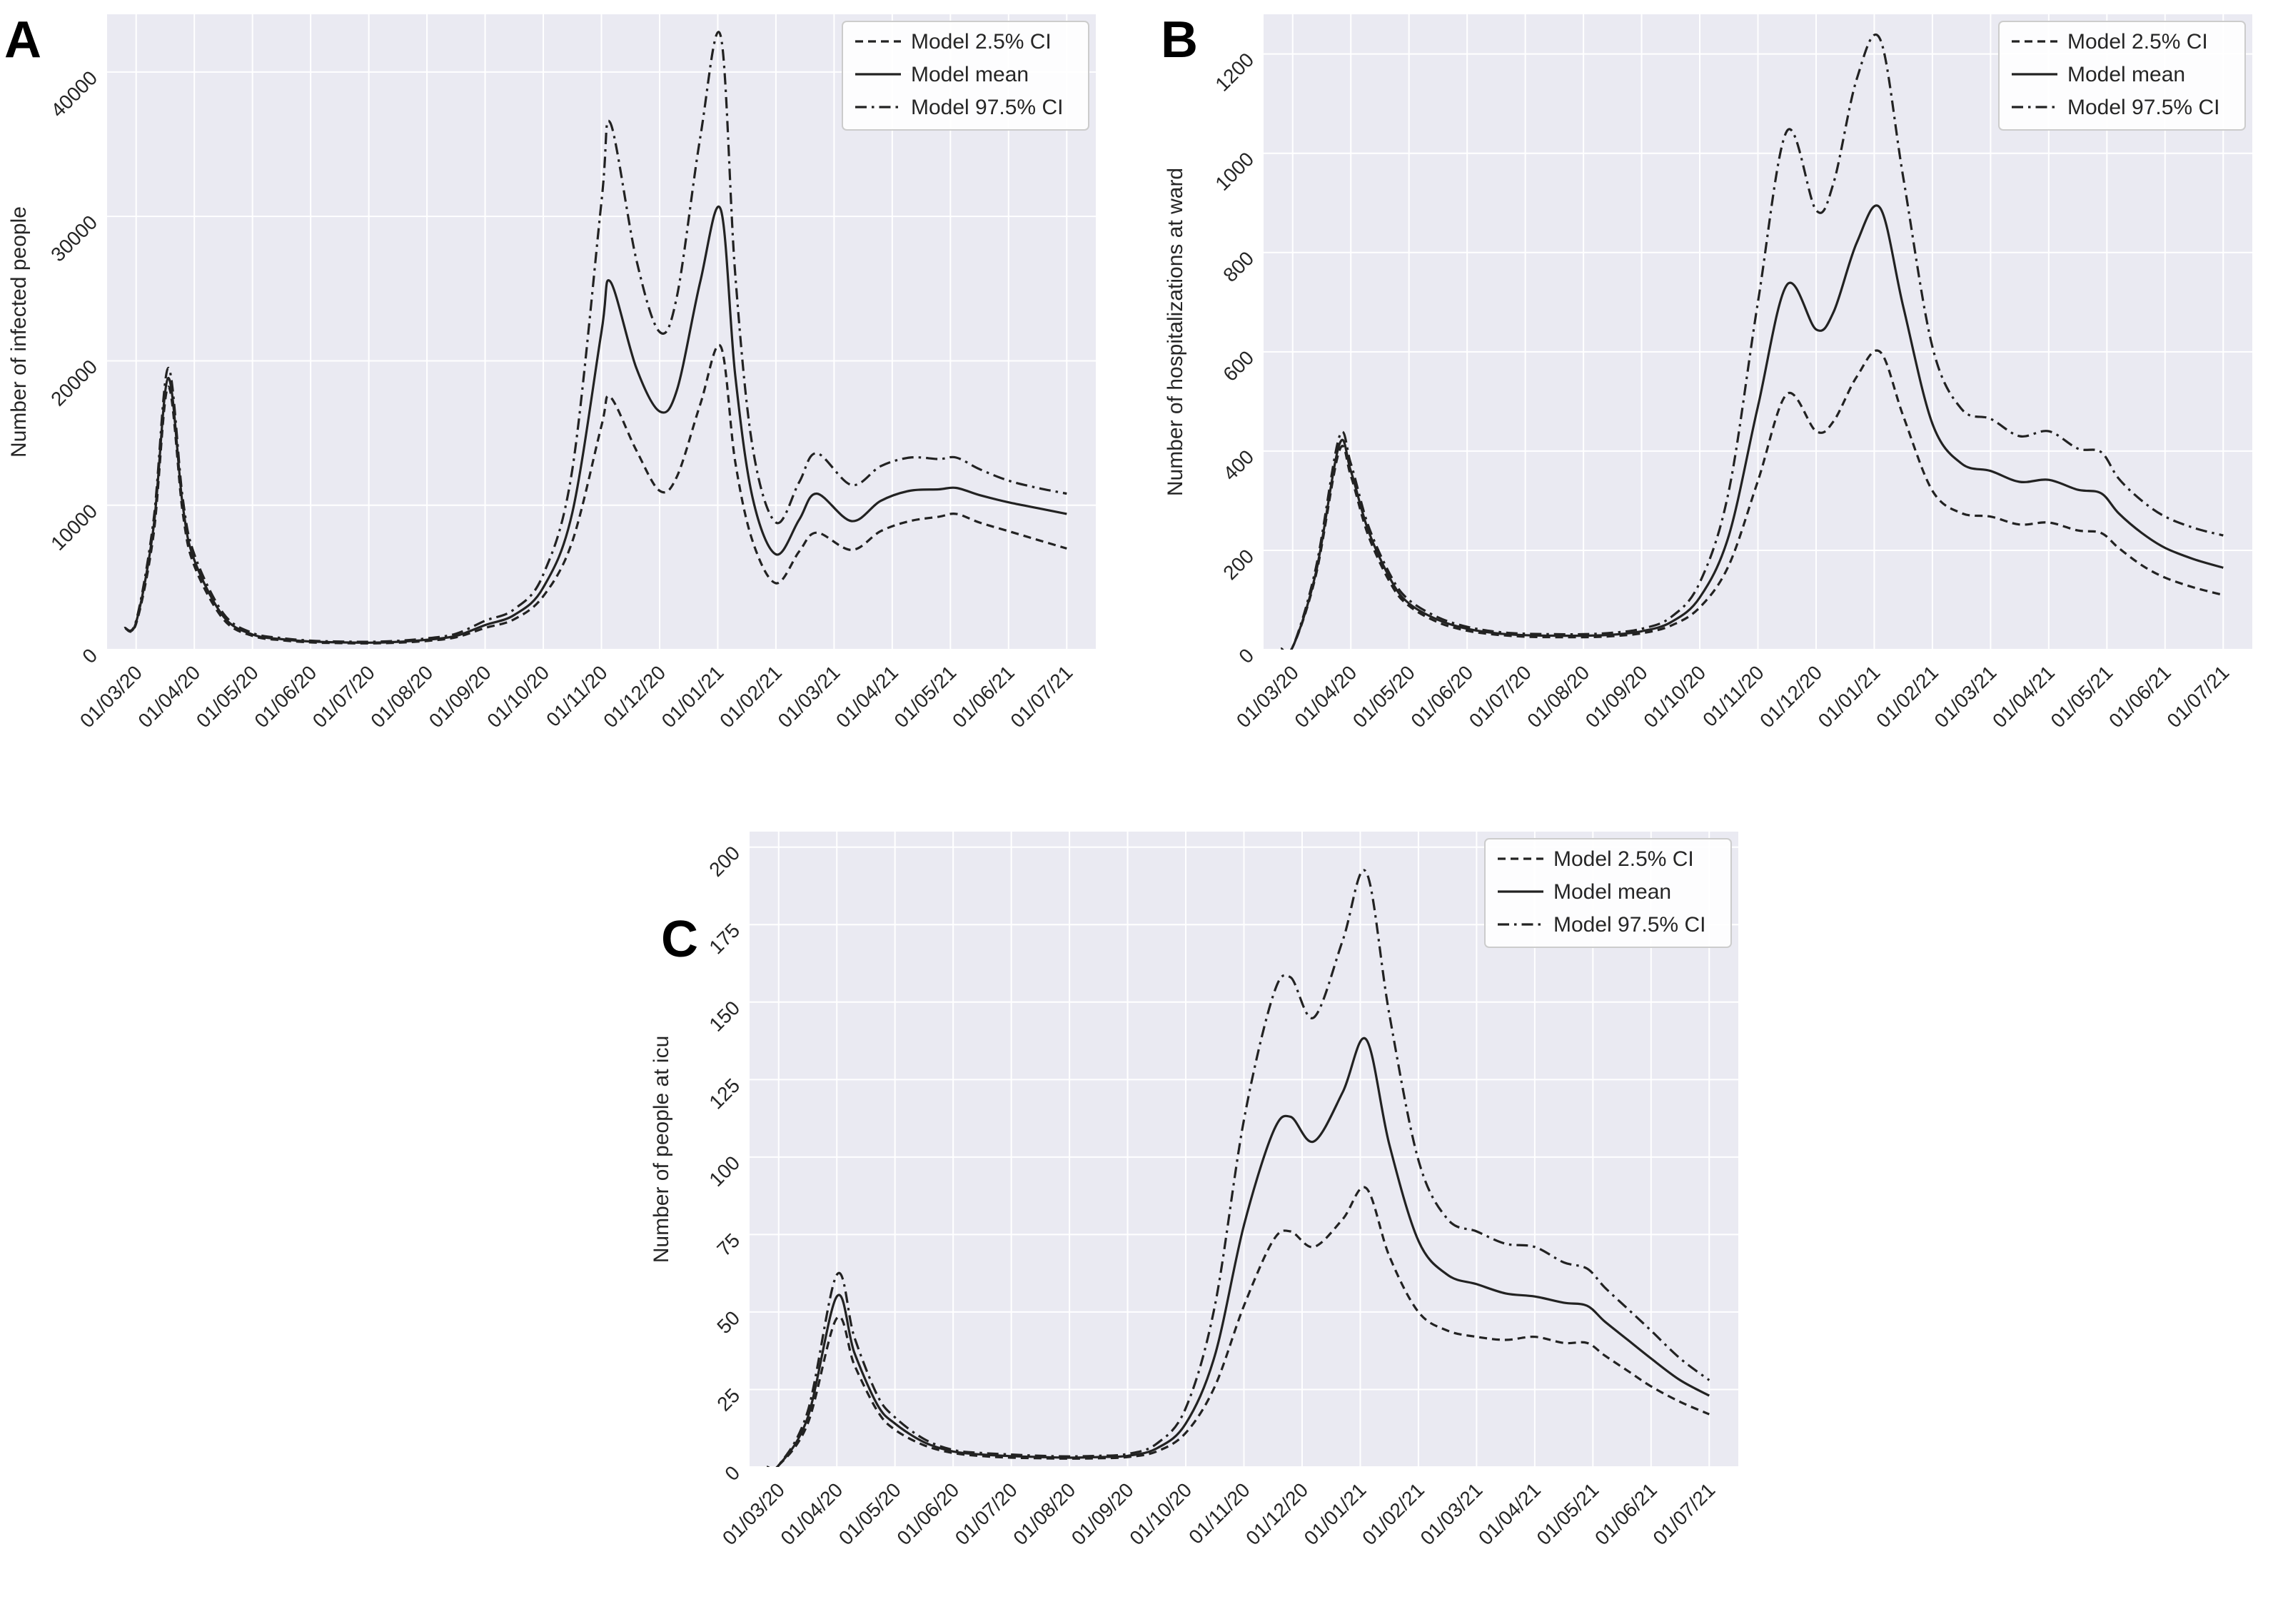 The width and height of the screenshot is (2273, 1624). I want to click on svg-text: 20000, so click(73, 382).